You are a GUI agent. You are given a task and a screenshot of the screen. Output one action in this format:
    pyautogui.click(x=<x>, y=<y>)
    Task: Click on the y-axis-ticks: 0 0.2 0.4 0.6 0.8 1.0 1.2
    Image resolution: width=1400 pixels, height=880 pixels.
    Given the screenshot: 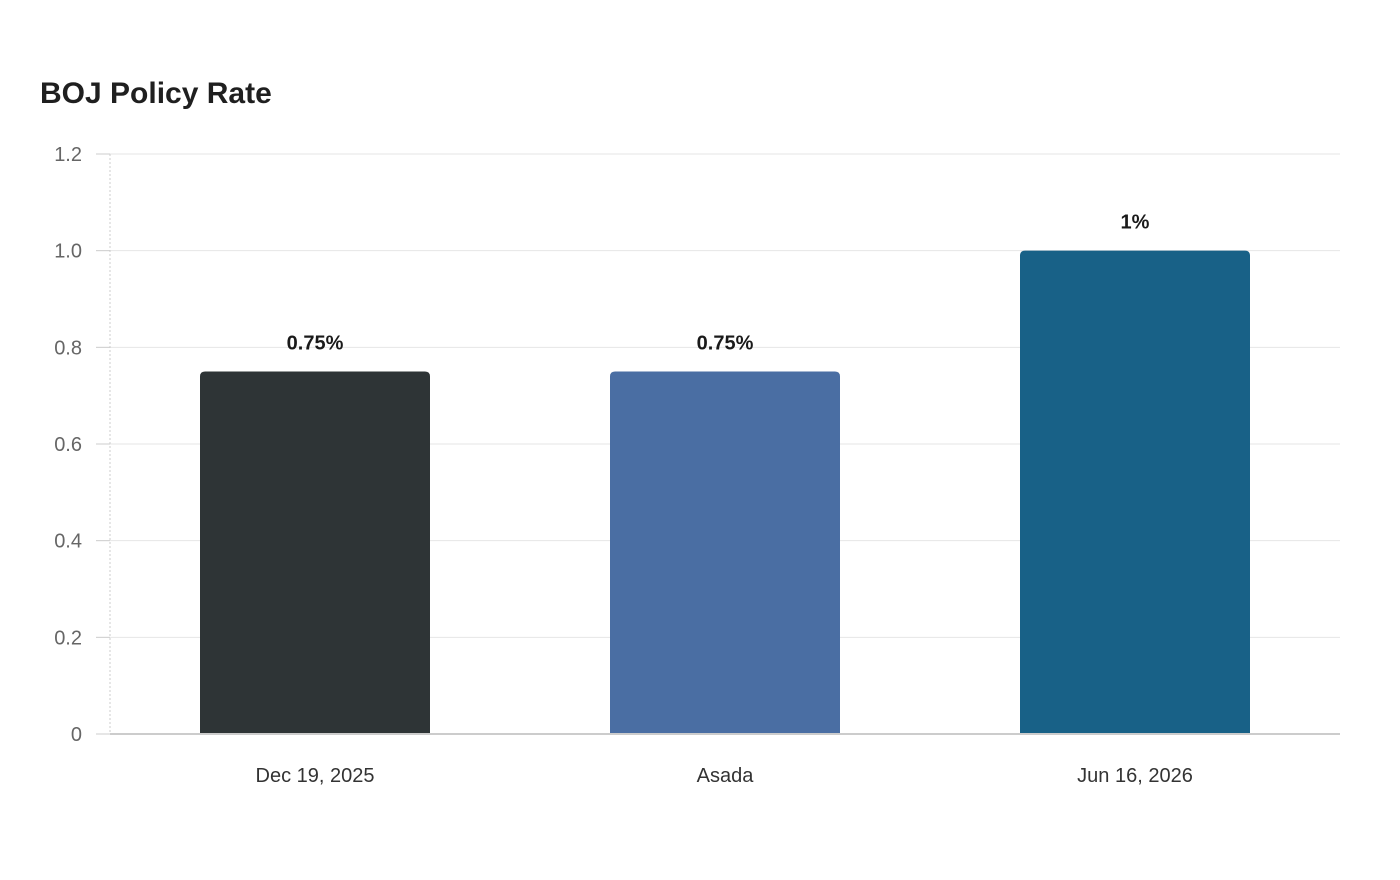 What is the action you would take?
    pyautogui.click(x=82, y=445)
    